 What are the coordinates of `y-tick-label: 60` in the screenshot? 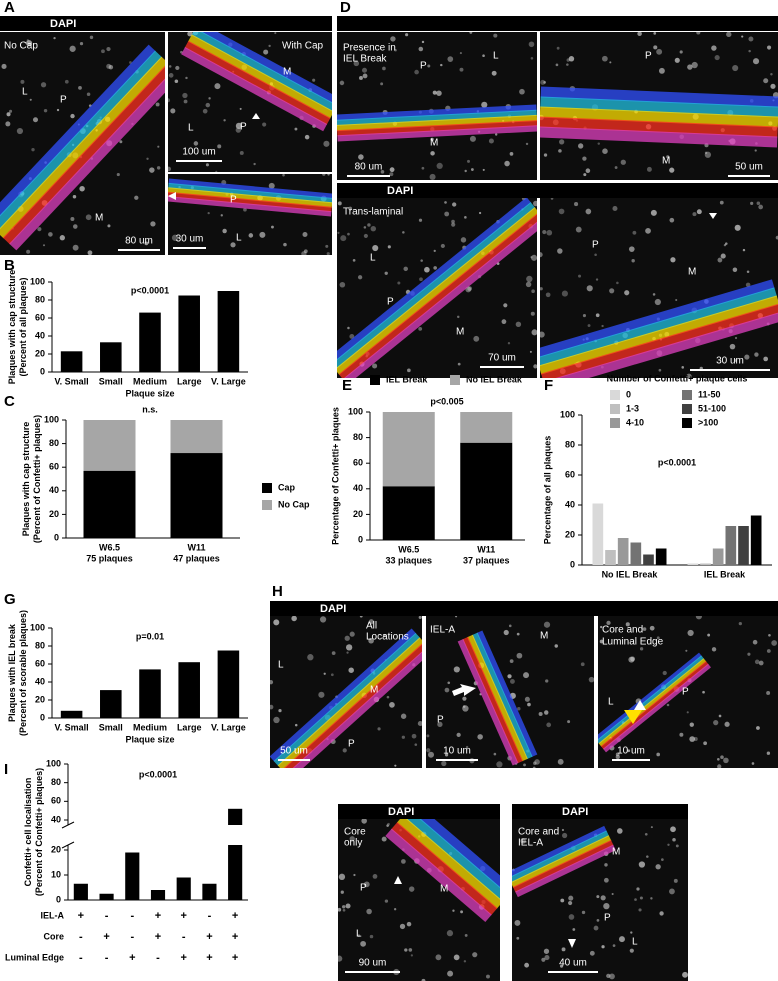 It's located at (54, 467).